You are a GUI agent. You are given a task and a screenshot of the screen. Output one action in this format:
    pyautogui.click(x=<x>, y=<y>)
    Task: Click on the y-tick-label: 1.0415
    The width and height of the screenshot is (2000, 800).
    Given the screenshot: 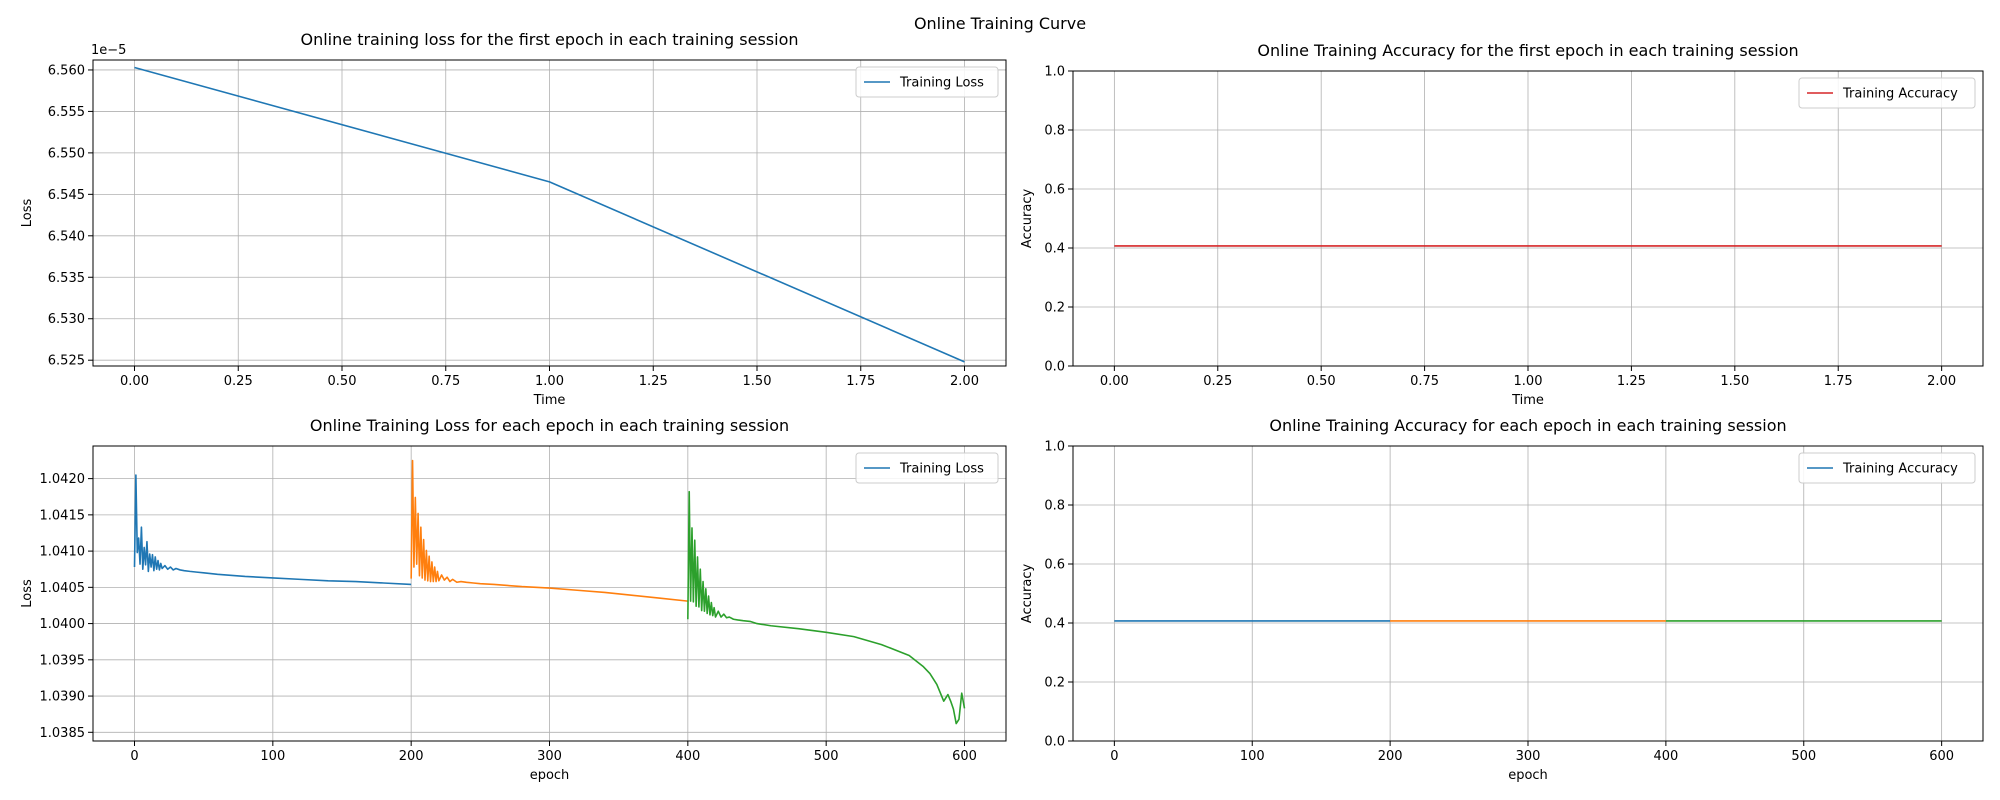 What is the action you would take?
    pyautogui.click(x=63, y=515)
    